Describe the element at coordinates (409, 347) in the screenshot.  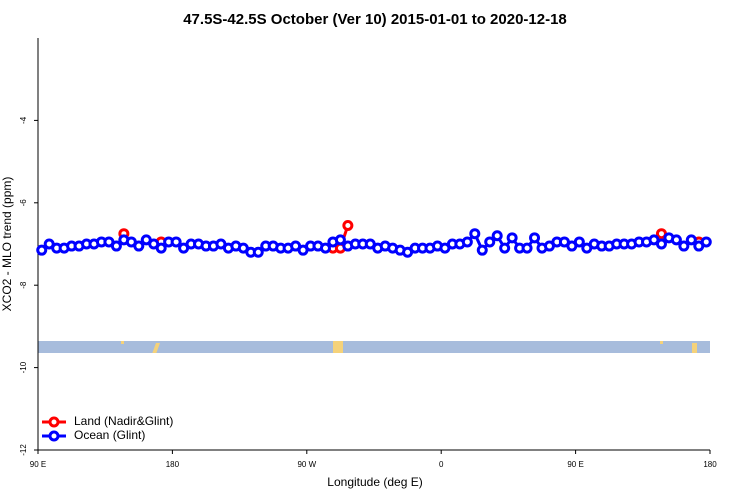
I see `land-marks` at that location.